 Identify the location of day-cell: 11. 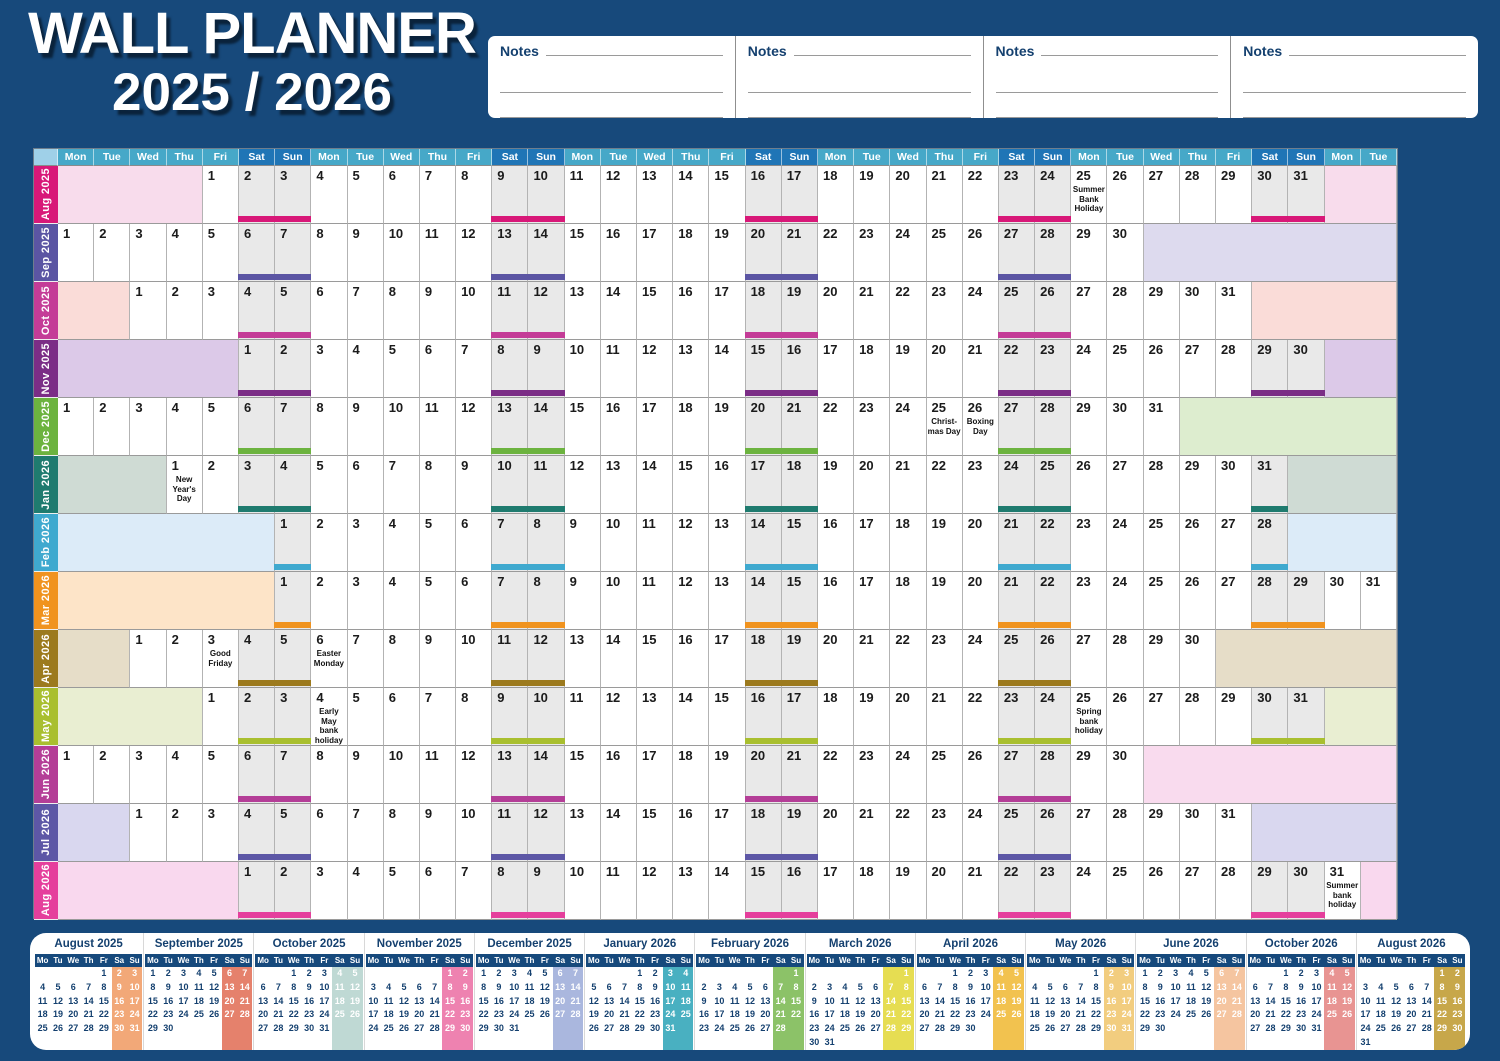
(619, 369).